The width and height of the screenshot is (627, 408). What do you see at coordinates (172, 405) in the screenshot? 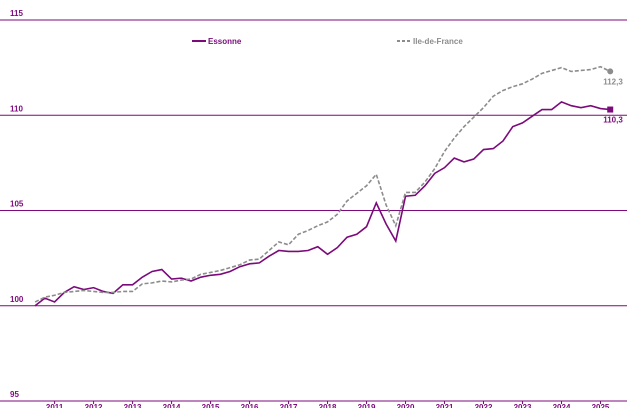
I see `x-tick-label: 2014` at bounding box center [172, 405].